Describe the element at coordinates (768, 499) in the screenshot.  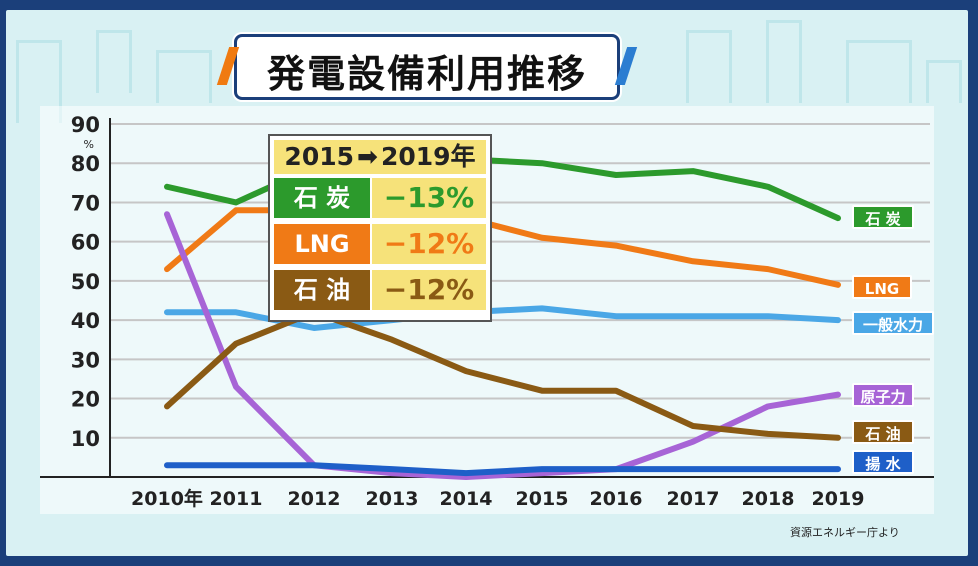
I see `x-tick-label: 2018` at that location.